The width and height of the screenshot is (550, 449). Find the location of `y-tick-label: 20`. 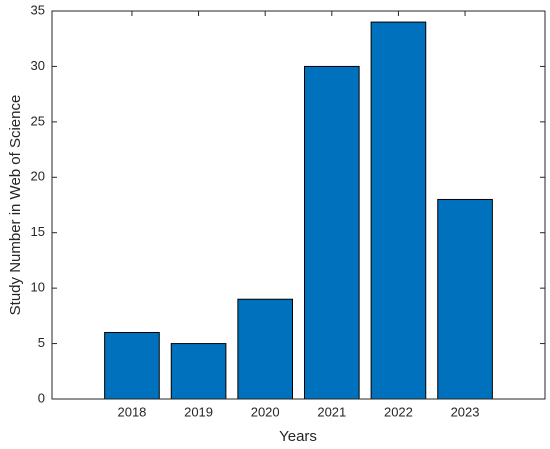

y-tick-label: 20 is located at coordinates (38, 176).